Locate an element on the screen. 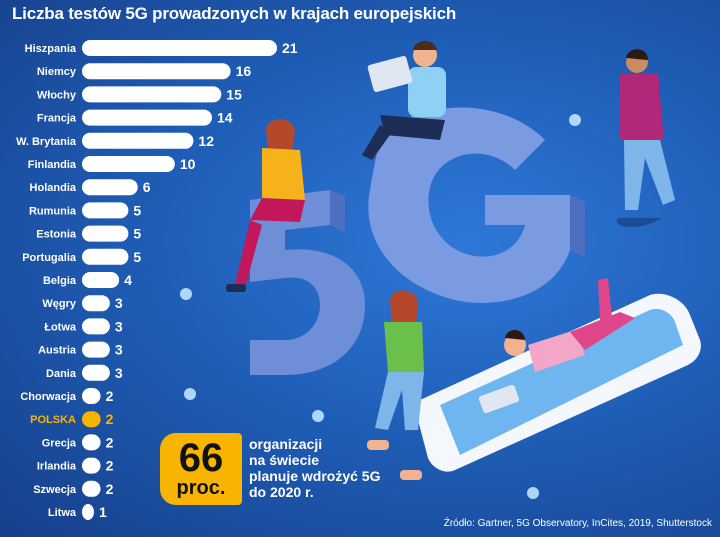 The width and height of the screenshot is (720, 537). person-sitting is located at coordinates (265, 205).